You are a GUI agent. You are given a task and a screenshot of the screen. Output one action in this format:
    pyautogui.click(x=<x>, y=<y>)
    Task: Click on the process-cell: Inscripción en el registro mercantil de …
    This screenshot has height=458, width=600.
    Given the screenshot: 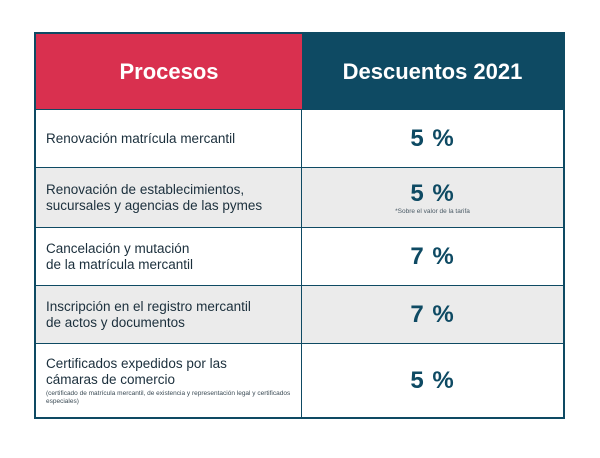 What is the action you would take?
    pyautogui.click(x=169, y=314)
    